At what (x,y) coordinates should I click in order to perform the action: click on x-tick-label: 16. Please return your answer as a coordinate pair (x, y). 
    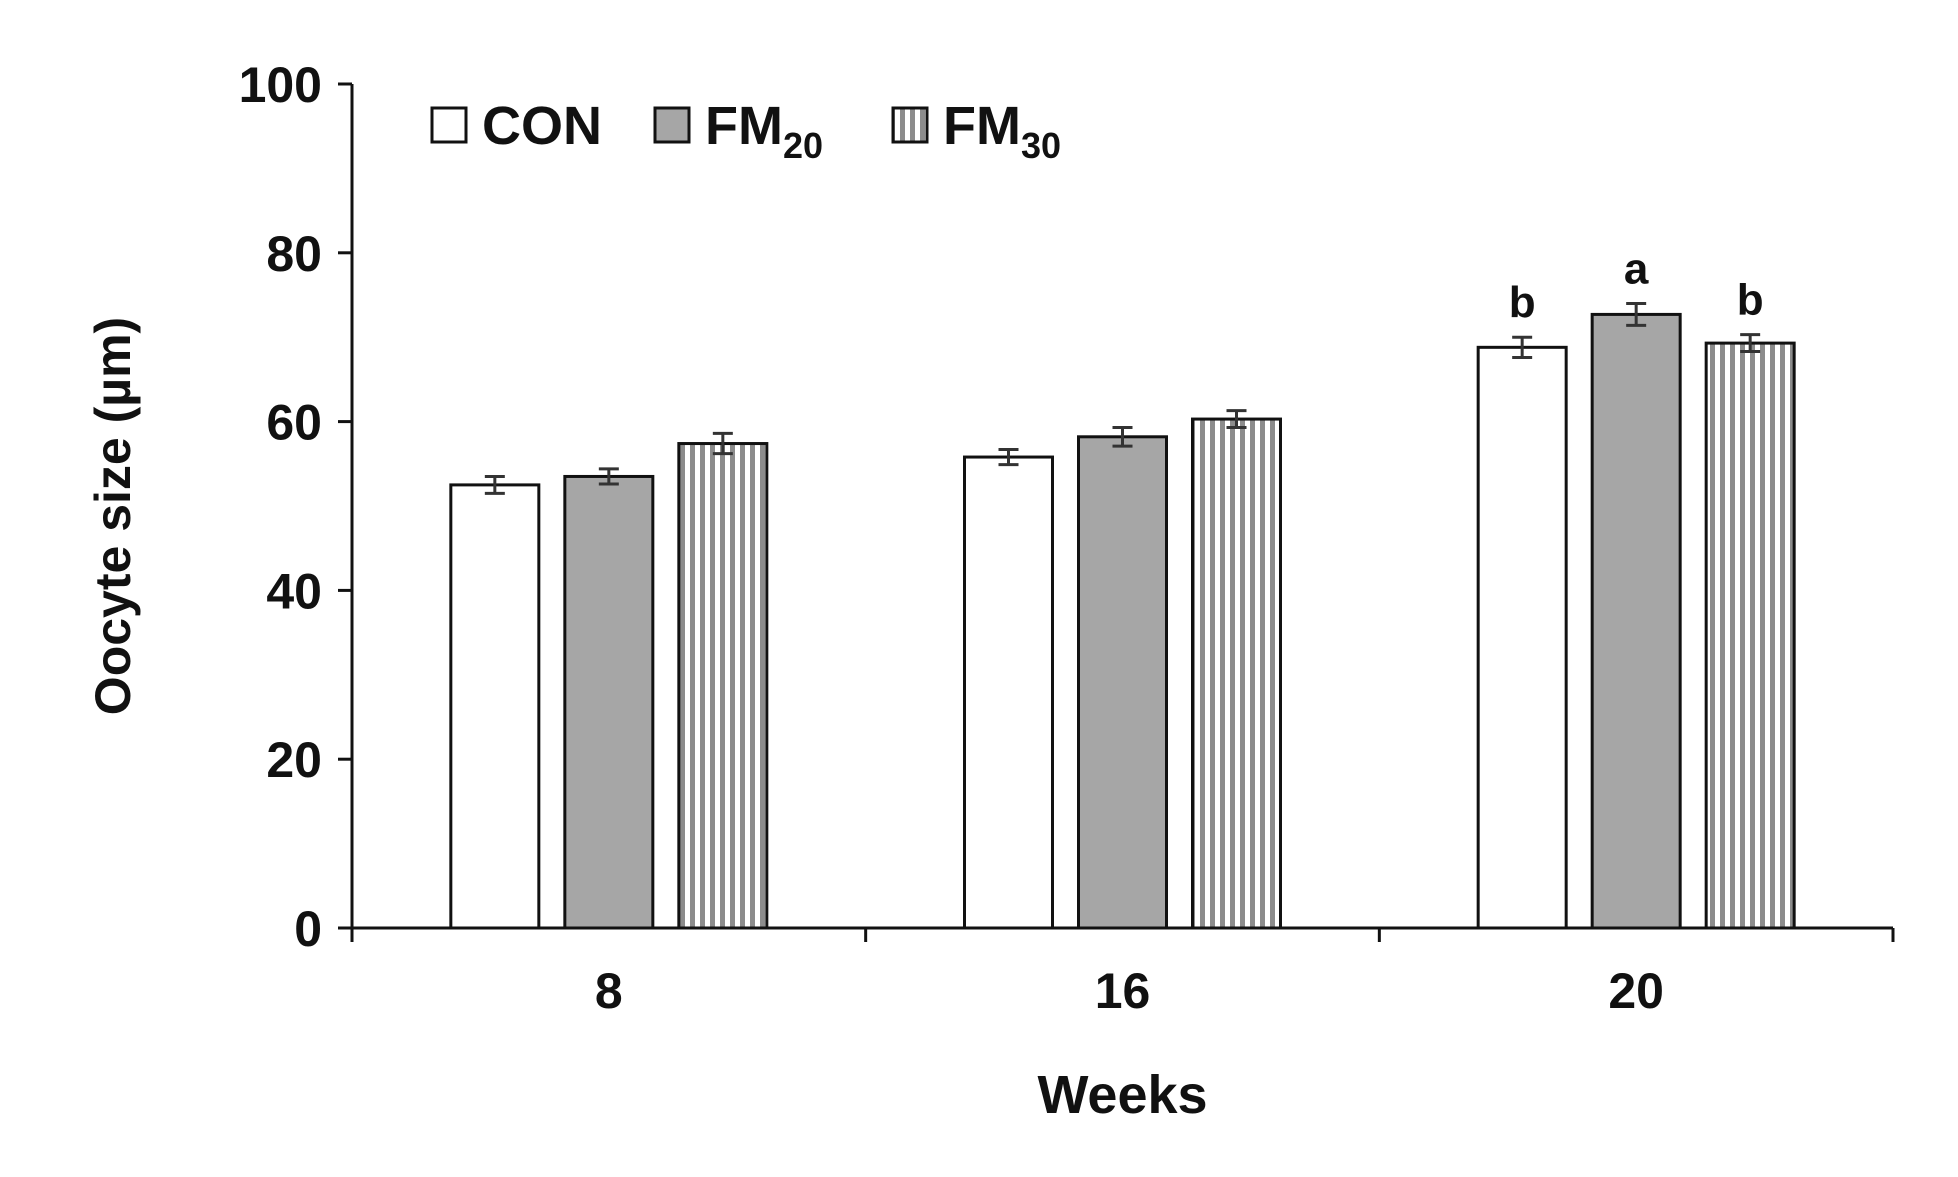
    Looking at the image, I should click on (1123, 991).